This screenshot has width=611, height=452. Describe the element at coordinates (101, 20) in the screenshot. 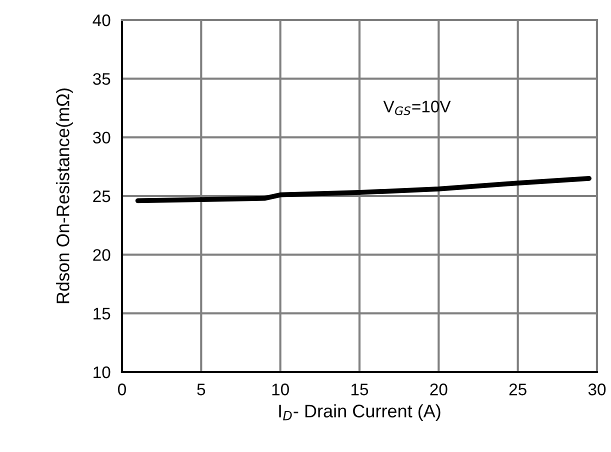

I see `y-tick-label: 40` at that location.